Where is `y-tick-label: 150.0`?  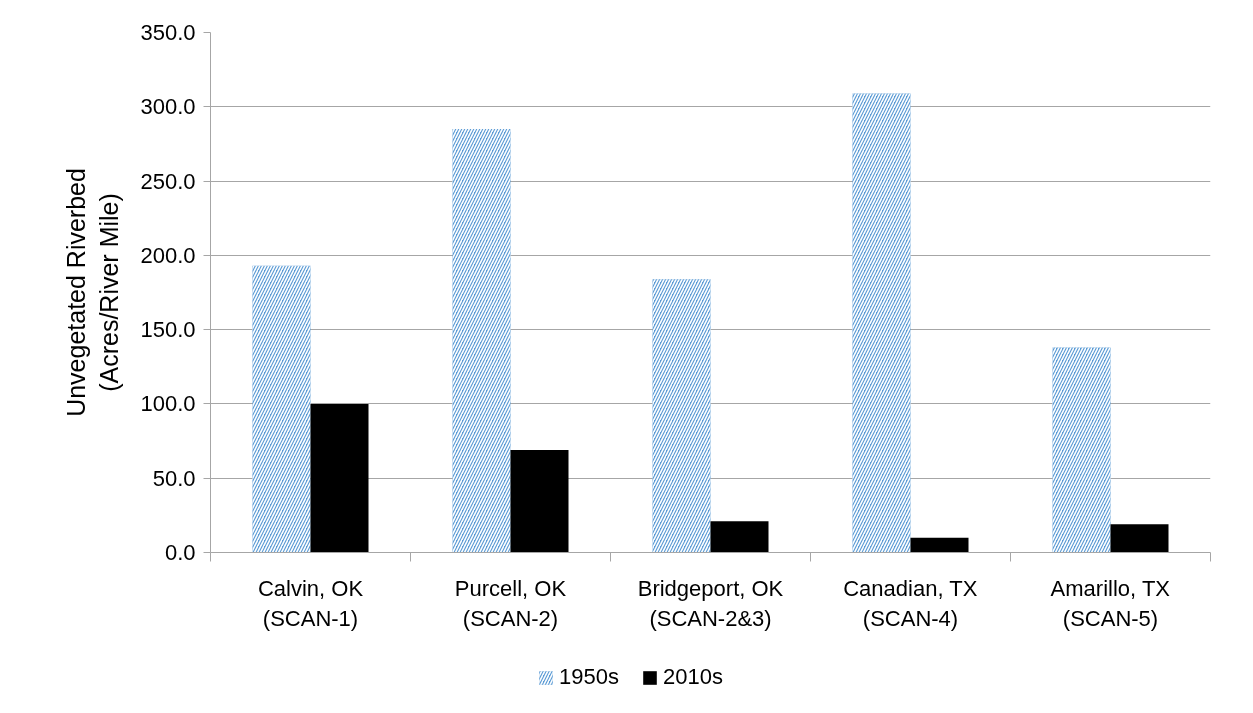
y-tick-label: 150.0 is located at coordinates (168, 330).